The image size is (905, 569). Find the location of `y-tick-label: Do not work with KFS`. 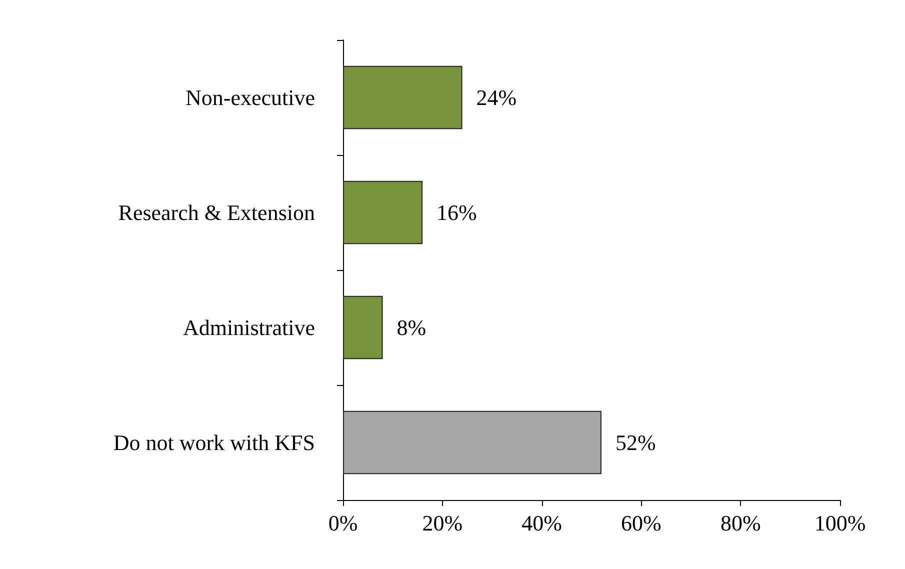

y-tick-label: Do not work with KFS is located at coordinates (214, 442).